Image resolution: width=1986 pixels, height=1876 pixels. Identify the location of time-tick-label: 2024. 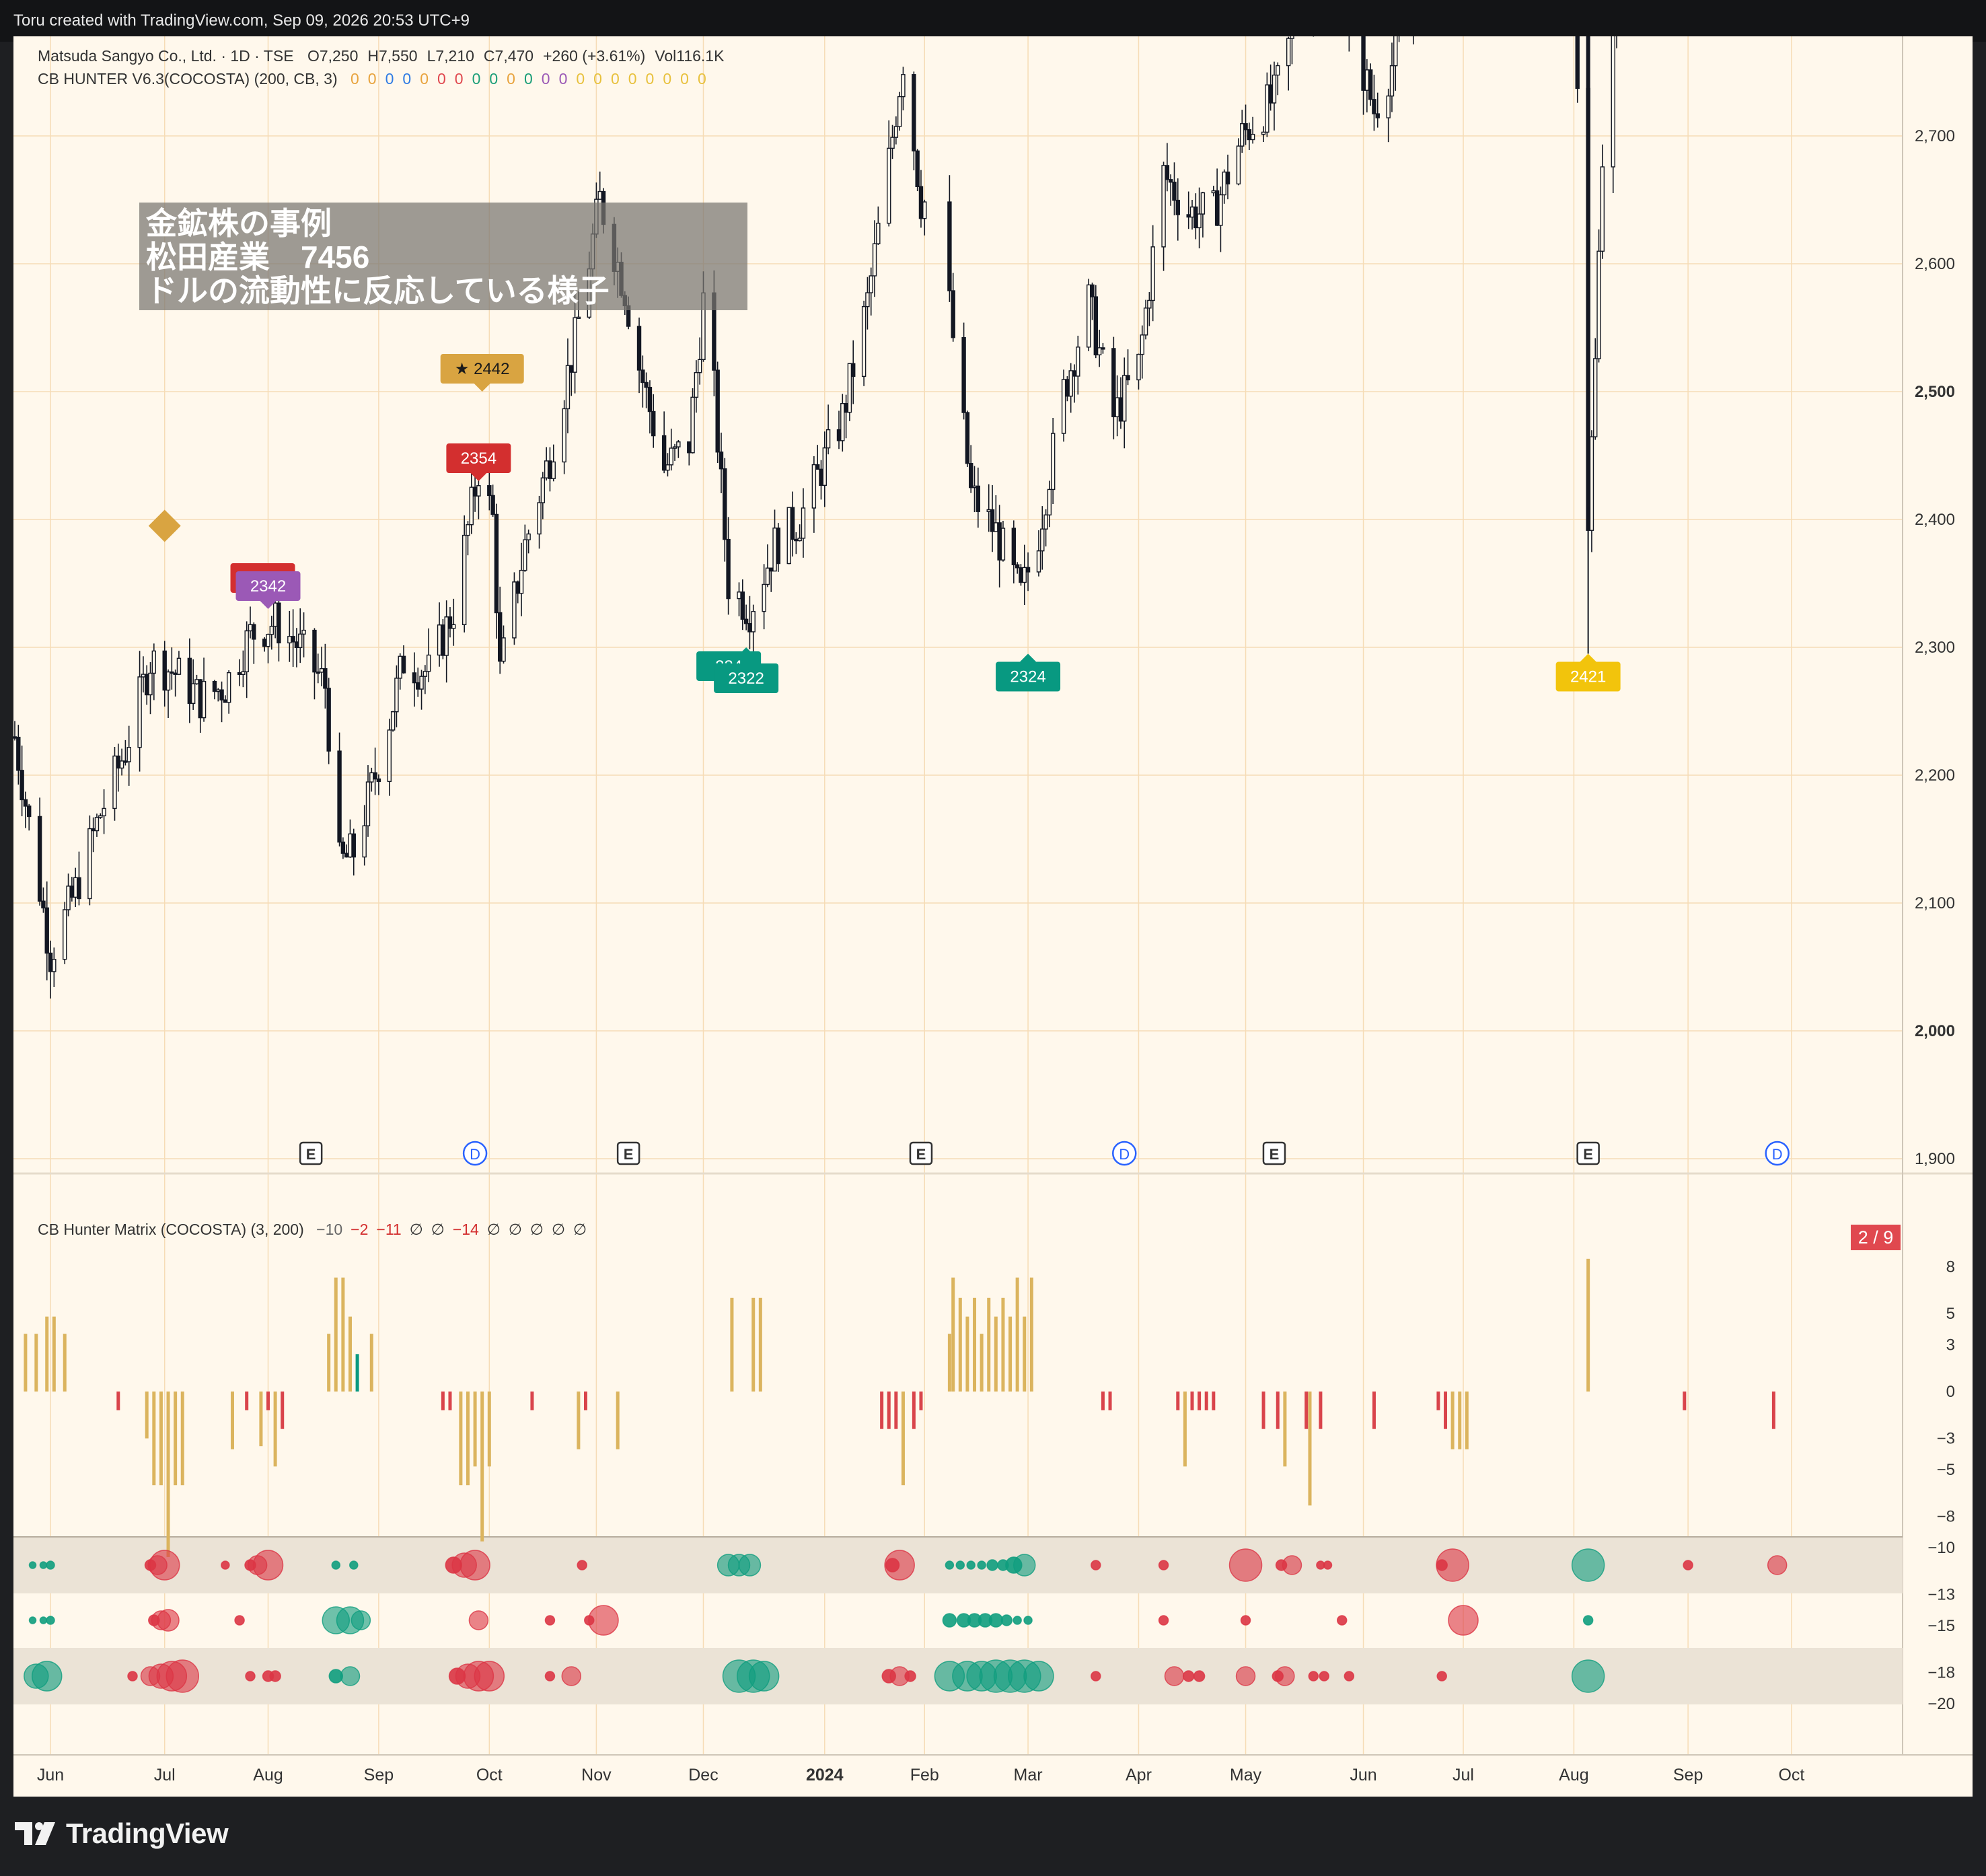
(825, 1775).